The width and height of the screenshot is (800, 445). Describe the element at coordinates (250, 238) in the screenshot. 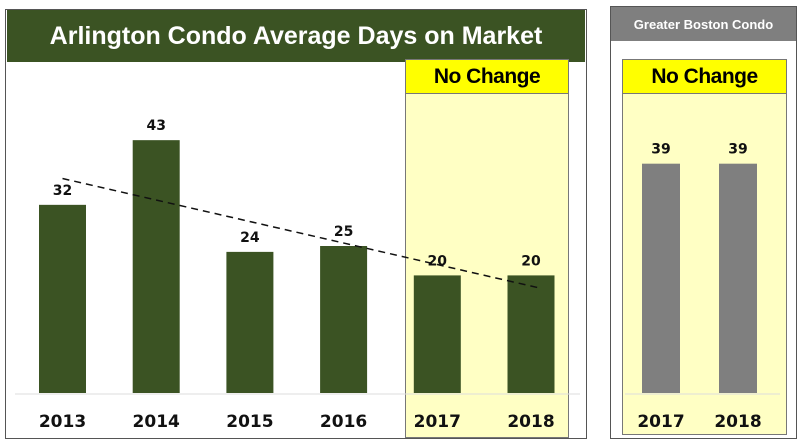

I see `data-label: 24` at that location.